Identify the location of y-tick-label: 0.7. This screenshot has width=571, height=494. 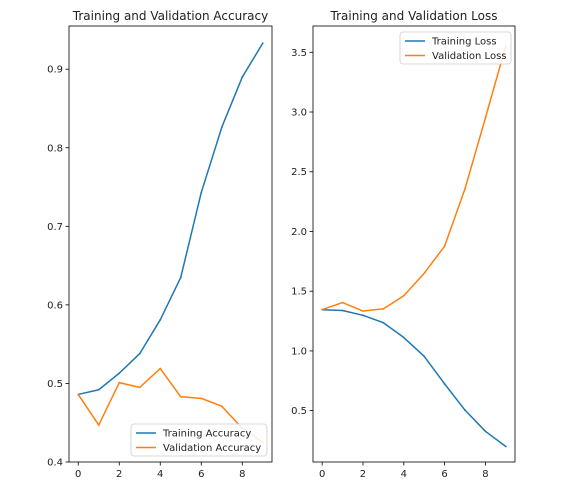
(55, 227).